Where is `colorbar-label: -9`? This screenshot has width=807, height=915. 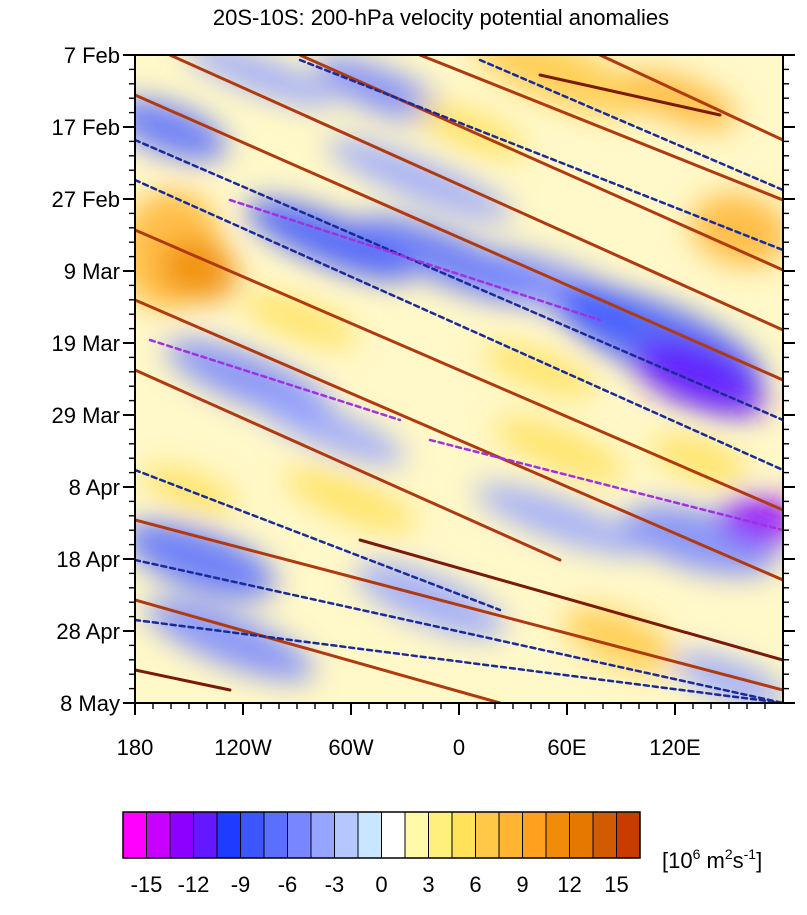 colorbar-label: -9 is located at coordinates (241, 884).